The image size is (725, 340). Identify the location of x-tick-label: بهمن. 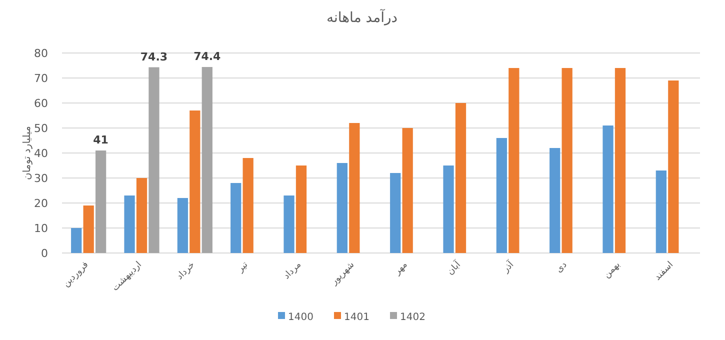
(612, 270).